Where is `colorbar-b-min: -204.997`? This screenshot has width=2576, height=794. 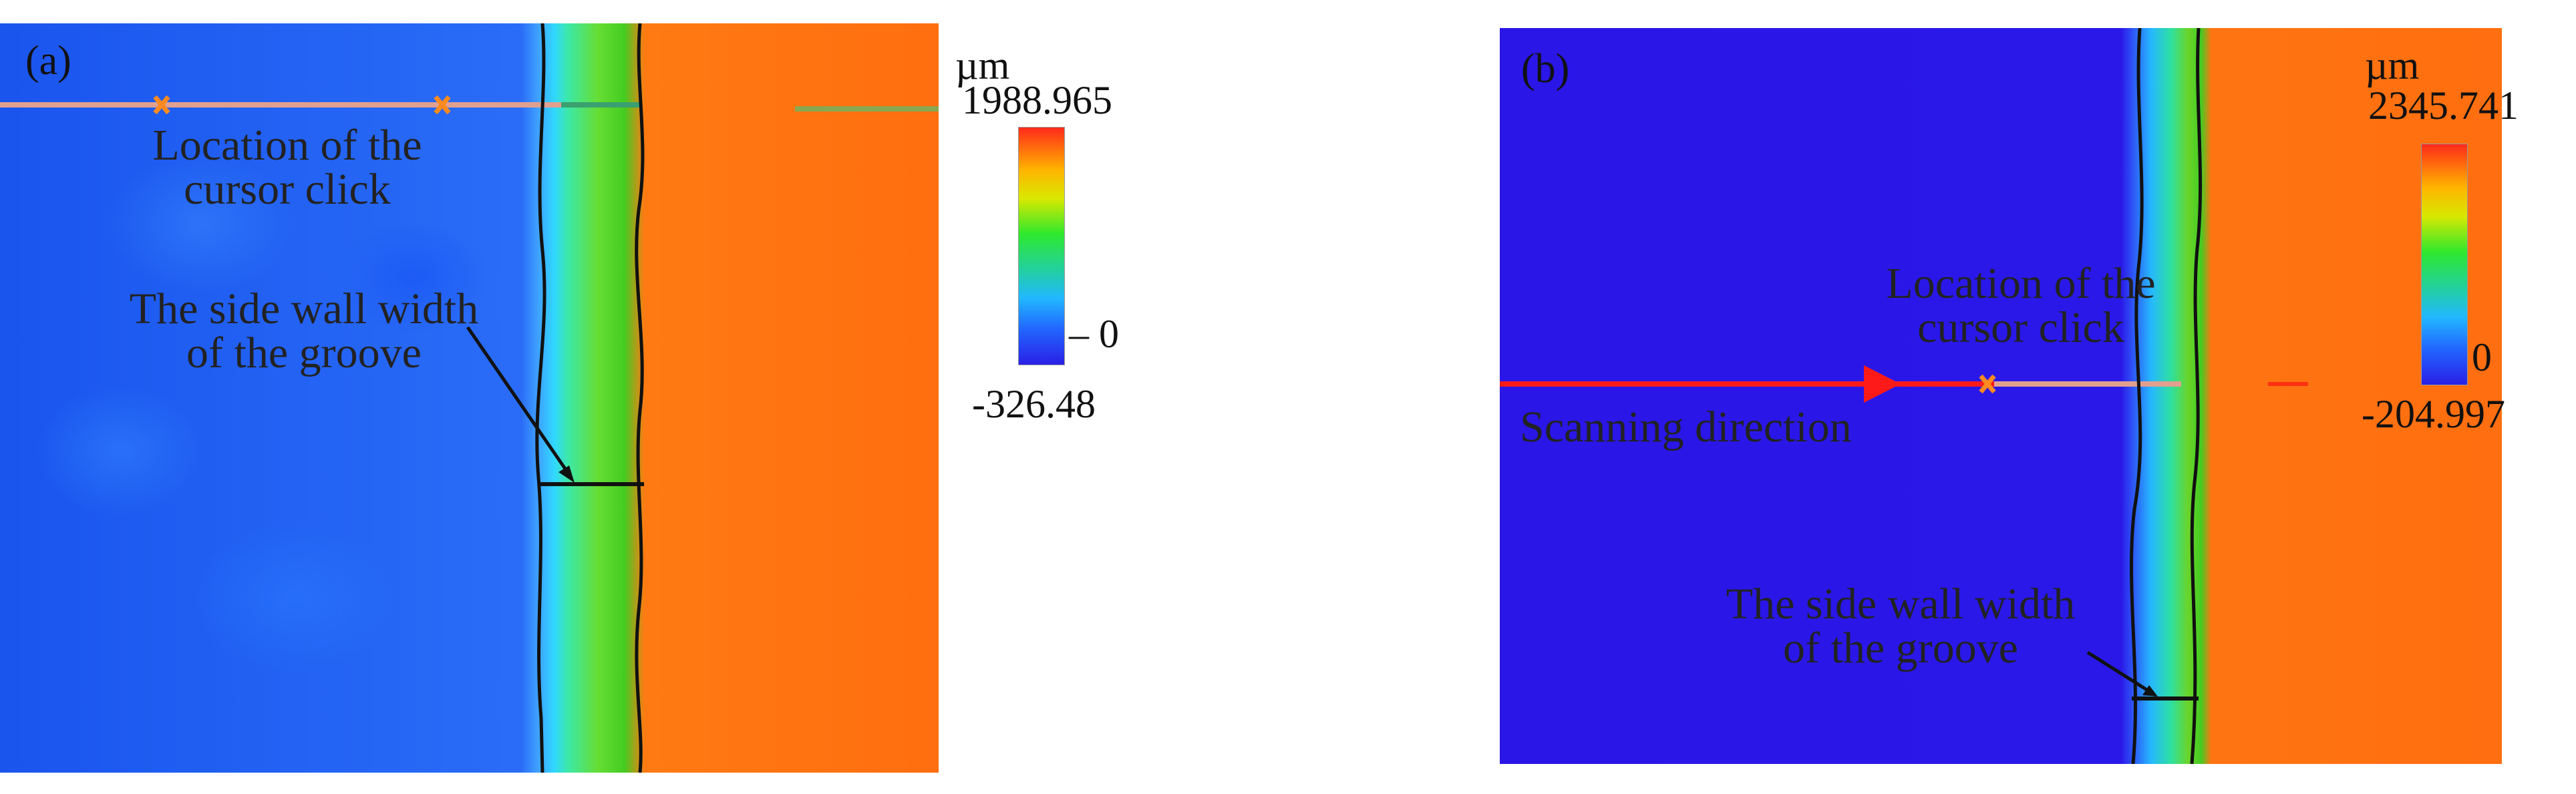 colorbar-b-min: -204.997 is located at coordinates (2433, 414).